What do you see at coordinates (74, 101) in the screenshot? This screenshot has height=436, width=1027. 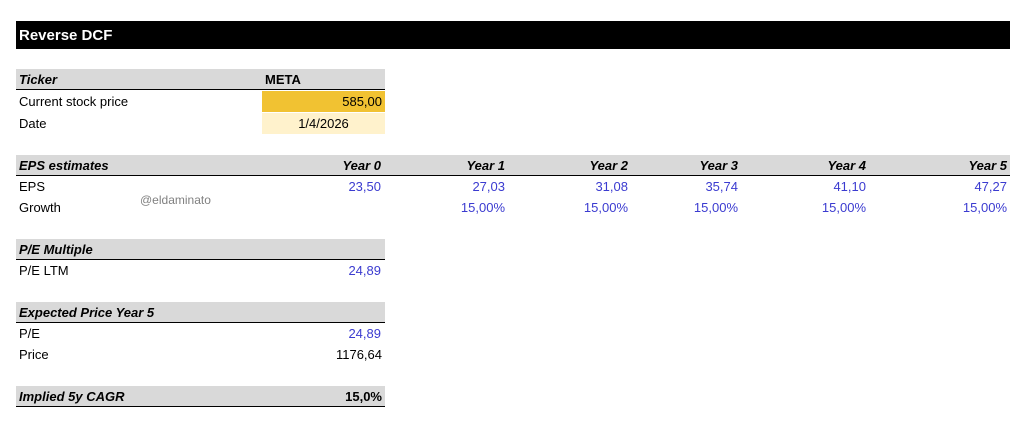 I see `row-label: Current stock price` at bounding box center [74, 101].